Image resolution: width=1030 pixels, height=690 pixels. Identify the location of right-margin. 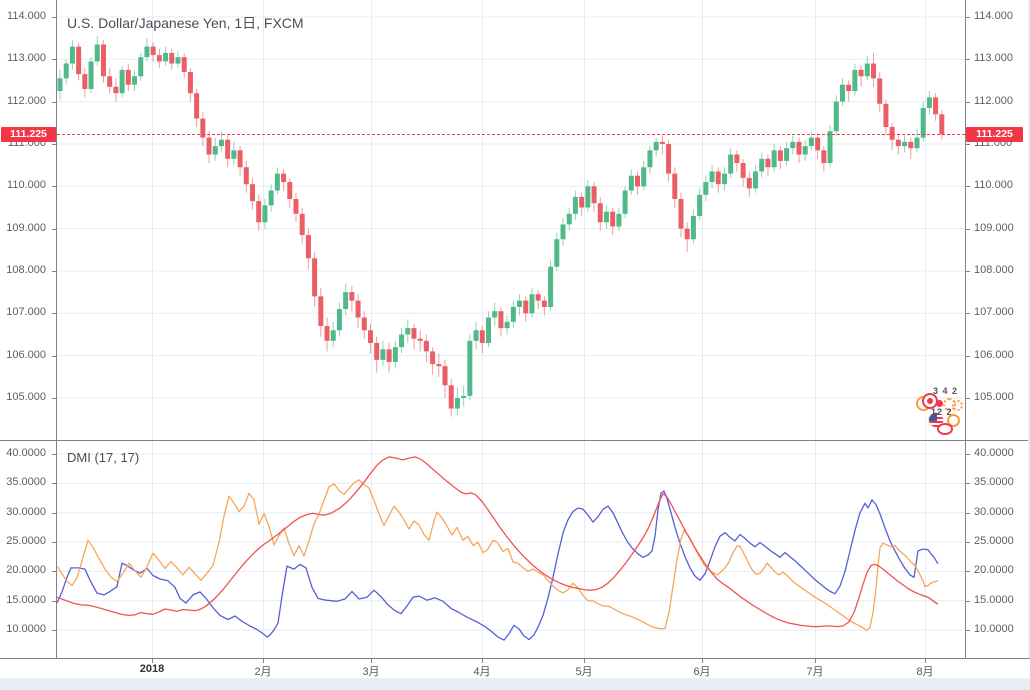
(1029, 345).